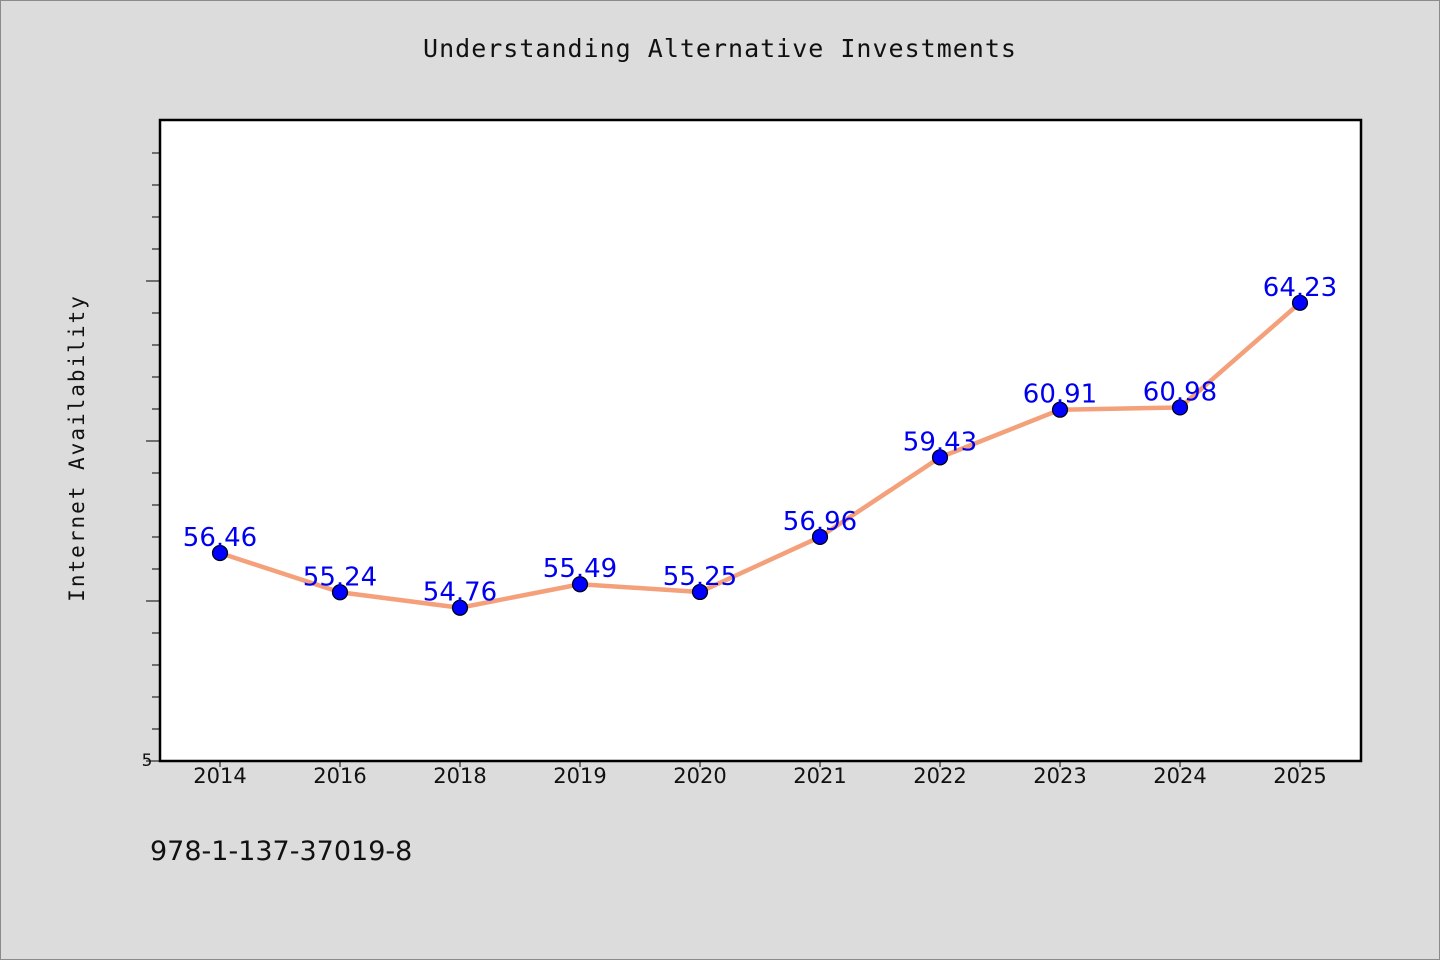 The height and width of the screenshot is (960, 1440). What do you see at coordinates (579, 776) in the screenshot?
I see `x-tick-label: 2019` at bounding box center [579, 776].